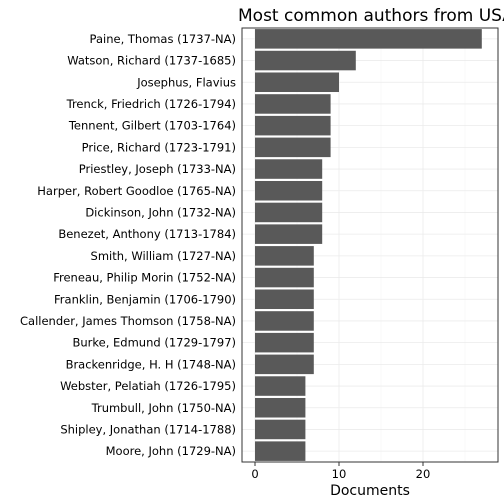 The width and height of the screenshot is (504, 504). Describe the element at coordinates (148, 429) in the screenshot. I see `y-tick-label: Shipley, Jonathan (1714-1788)` at that location.